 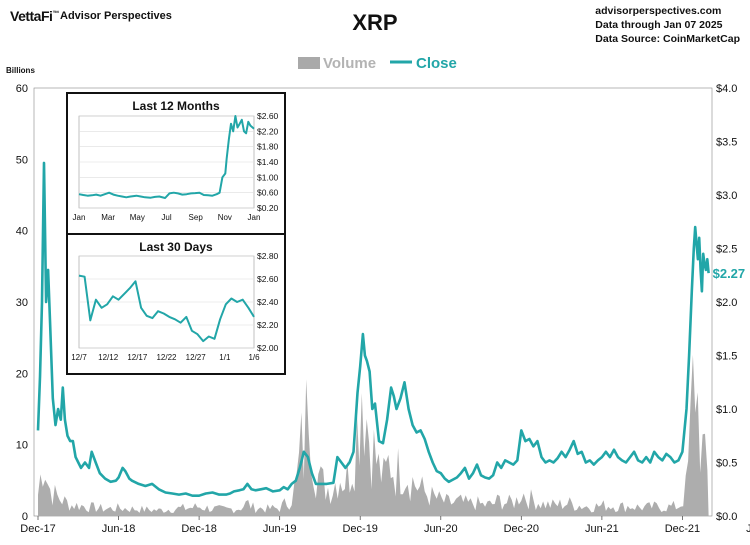 I want to click on y-right-tick-label: $2.5, so click(x=726, y=250).